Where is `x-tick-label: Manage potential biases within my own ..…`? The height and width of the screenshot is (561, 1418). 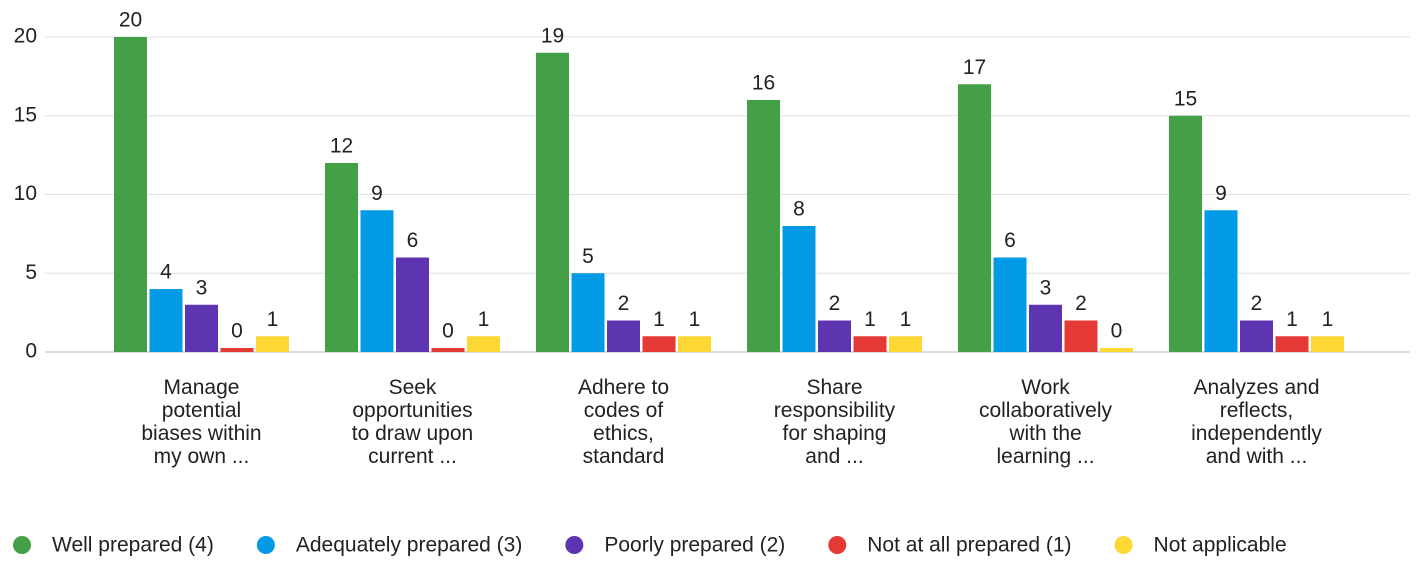
x-tick-label: Manage potential biases within my own ..… is located at coordinates (201, 422).